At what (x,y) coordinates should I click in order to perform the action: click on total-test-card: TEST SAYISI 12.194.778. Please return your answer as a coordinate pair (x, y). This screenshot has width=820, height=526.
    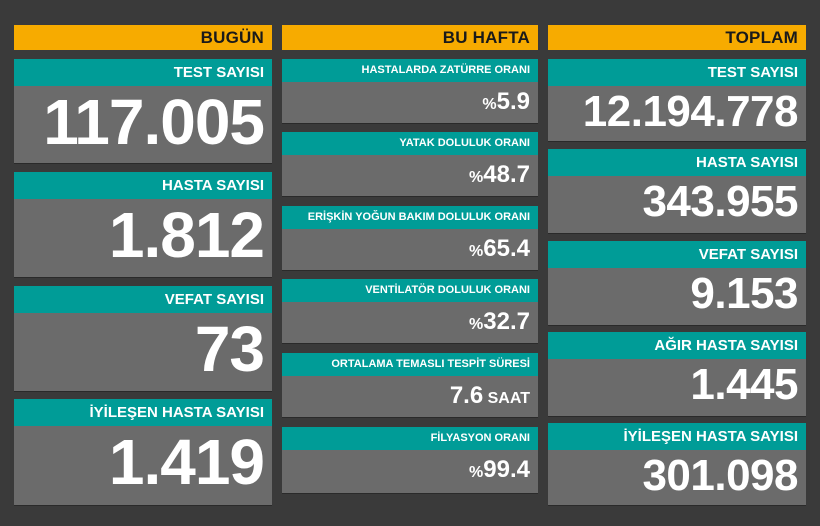
    Looking at the image, I should click on (677, 100).